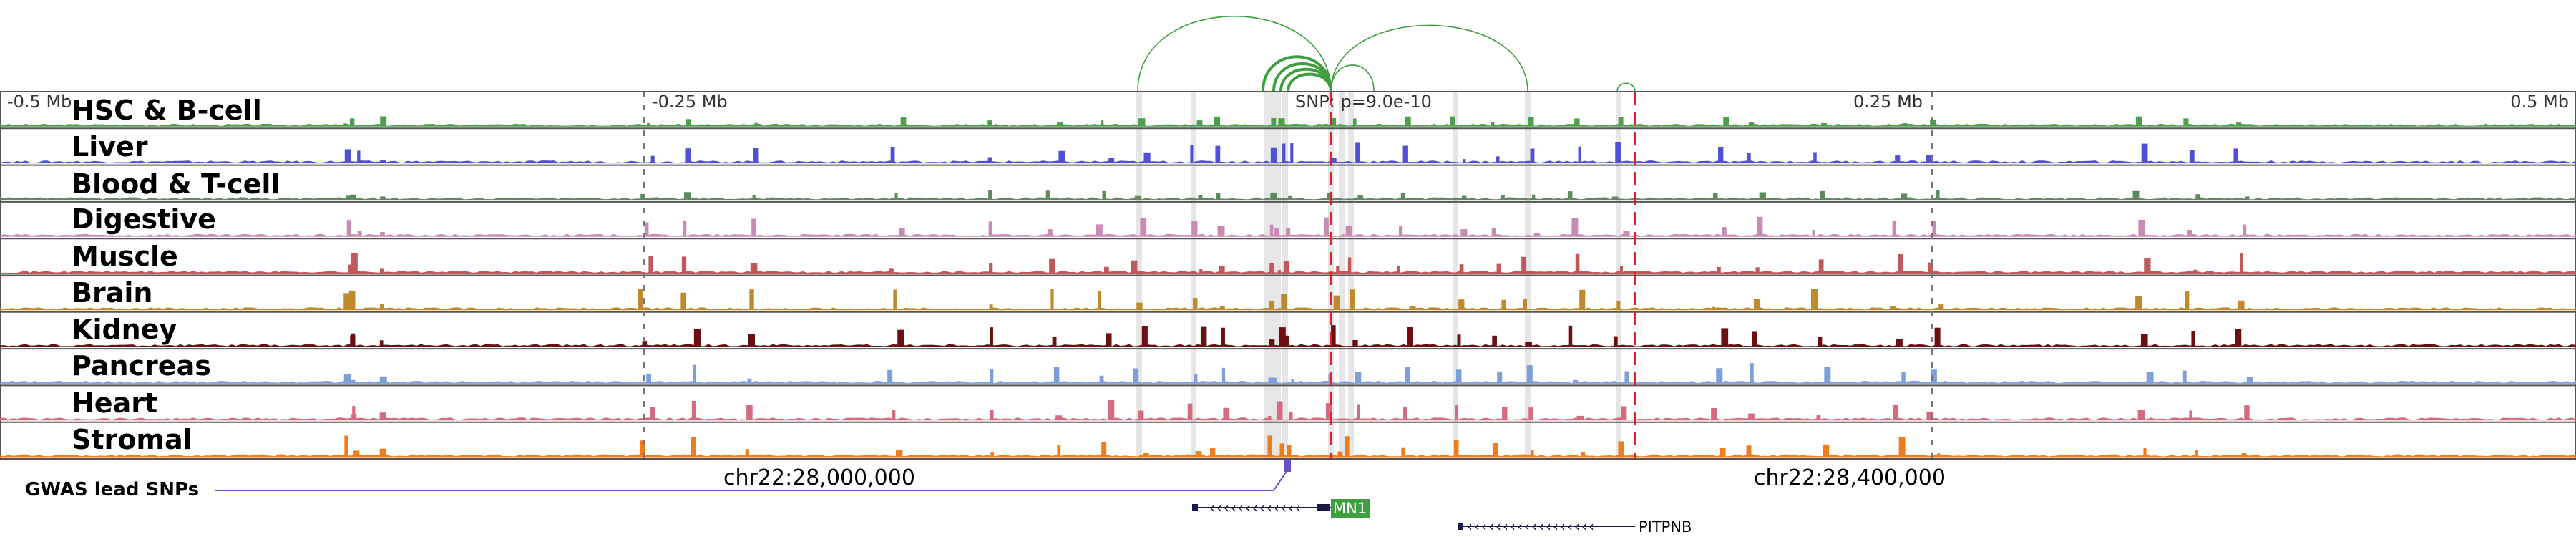 The width and height of the screenshot is (2576, 537). I want to click on track-label-hsc-b-cell: HSC & B-cell, so click(167, 110).